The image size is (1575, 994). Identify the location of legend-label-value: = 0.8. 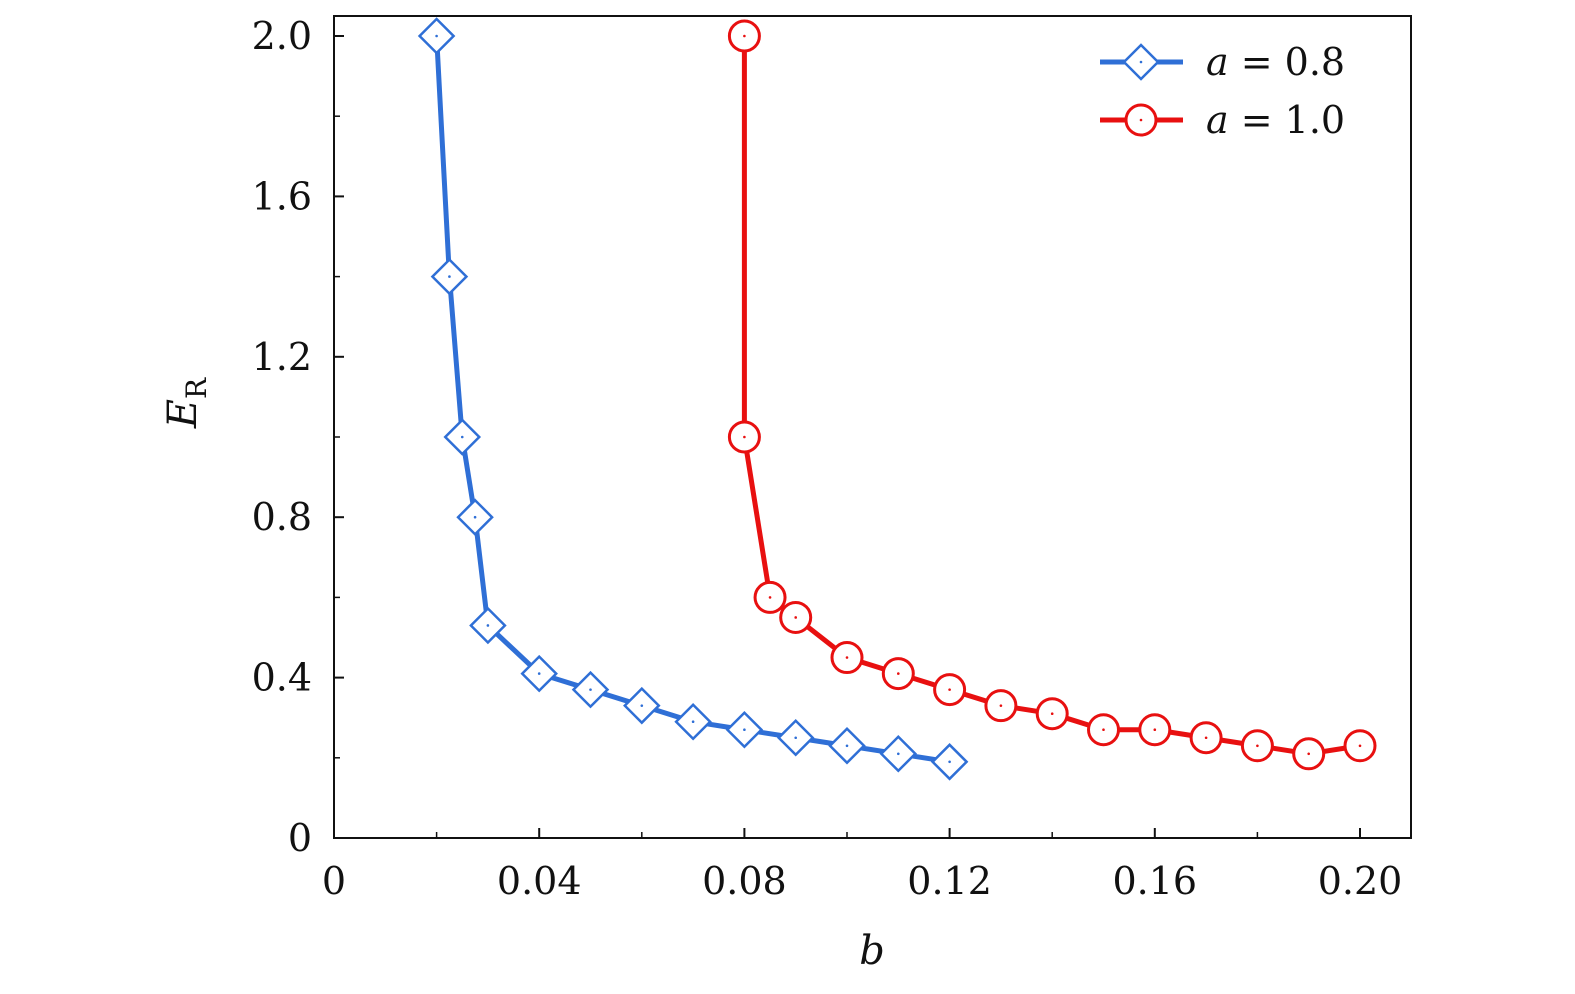
(1287, 62).